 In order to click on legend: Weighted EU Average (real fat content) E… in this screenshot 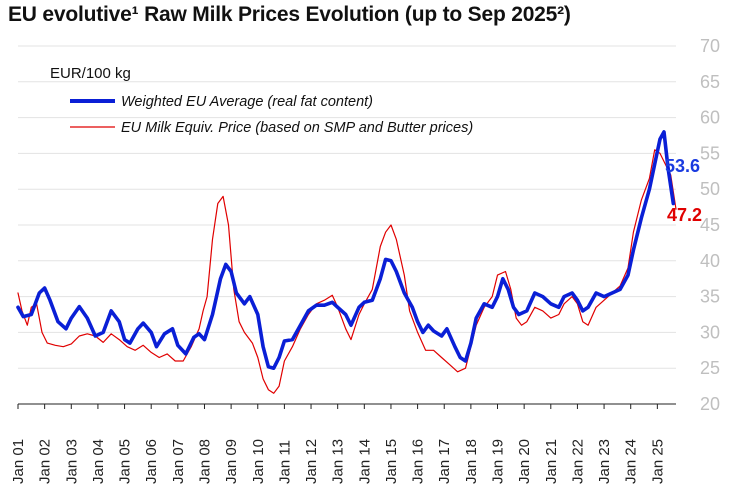, I will do `click(271, 115)`.